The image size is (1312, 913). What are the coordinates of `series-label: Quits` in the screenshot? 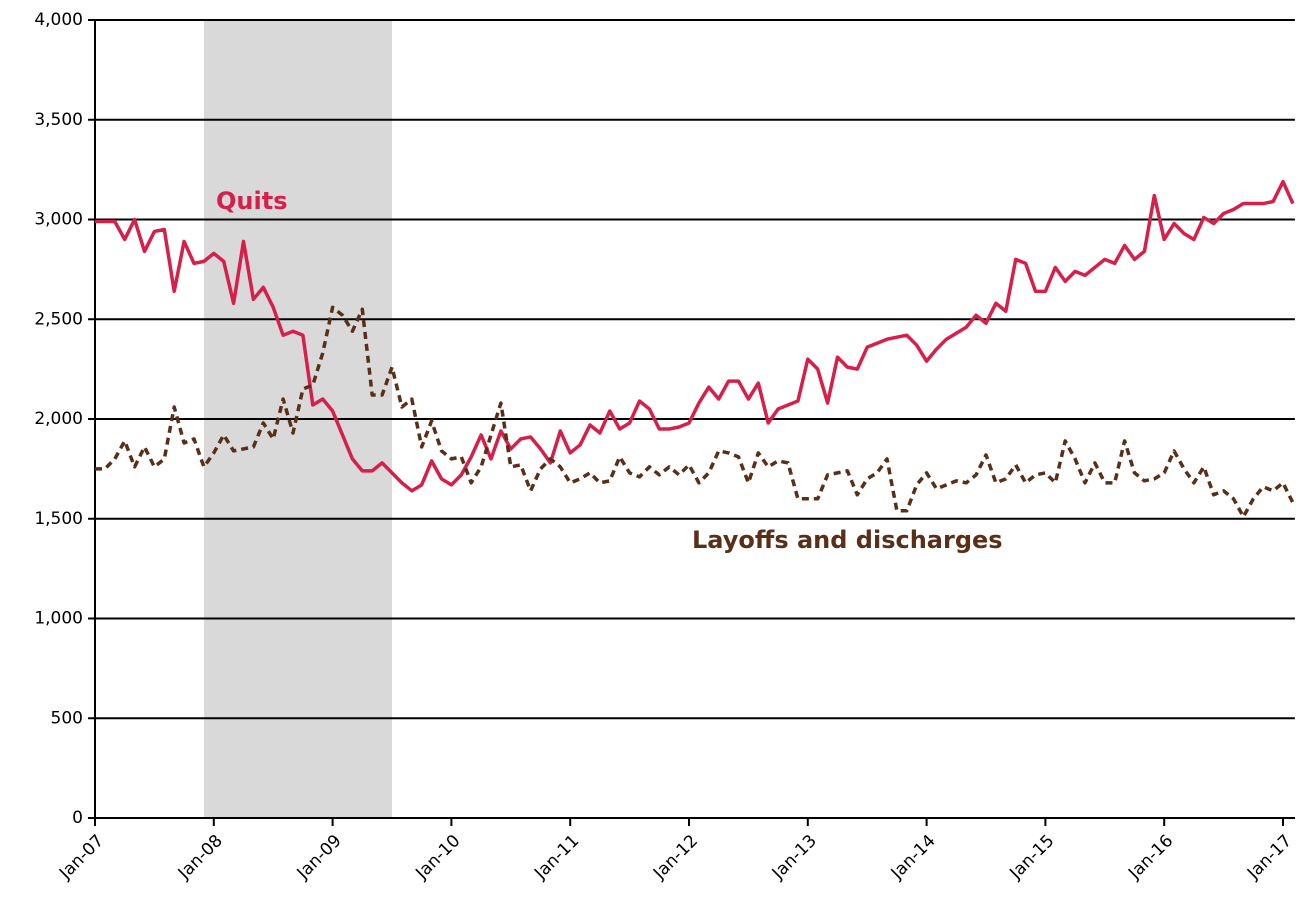 It's located at (251, 201).